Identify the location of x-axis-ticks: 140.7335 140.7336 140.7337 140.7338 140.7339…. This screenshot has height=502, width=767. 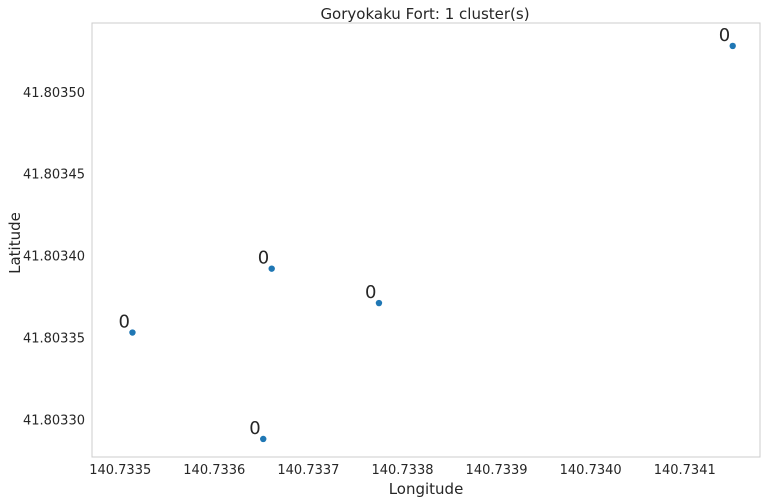
(402, 470).